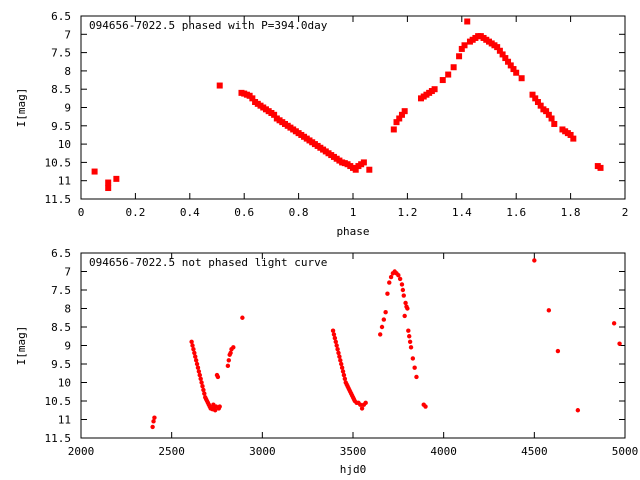 The width and height of the screenshot is (640, 480). What do you see at coordinates (64, 144) in the screenshot?
I see `y-tick-label: 10` at bounding box center [64, 144].